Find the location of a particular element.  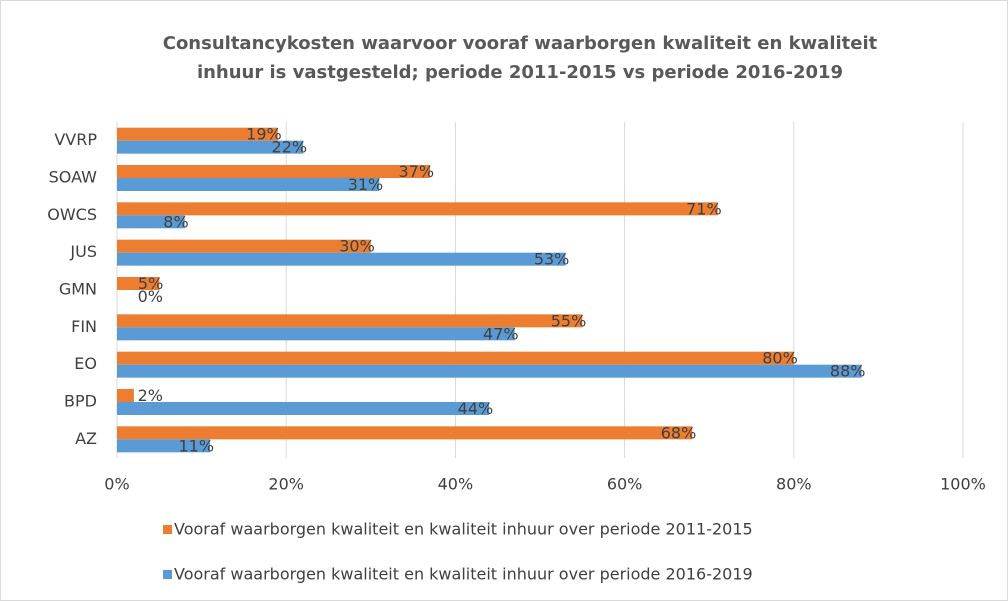

data-label: 55% is located at coordinates (569, 320).